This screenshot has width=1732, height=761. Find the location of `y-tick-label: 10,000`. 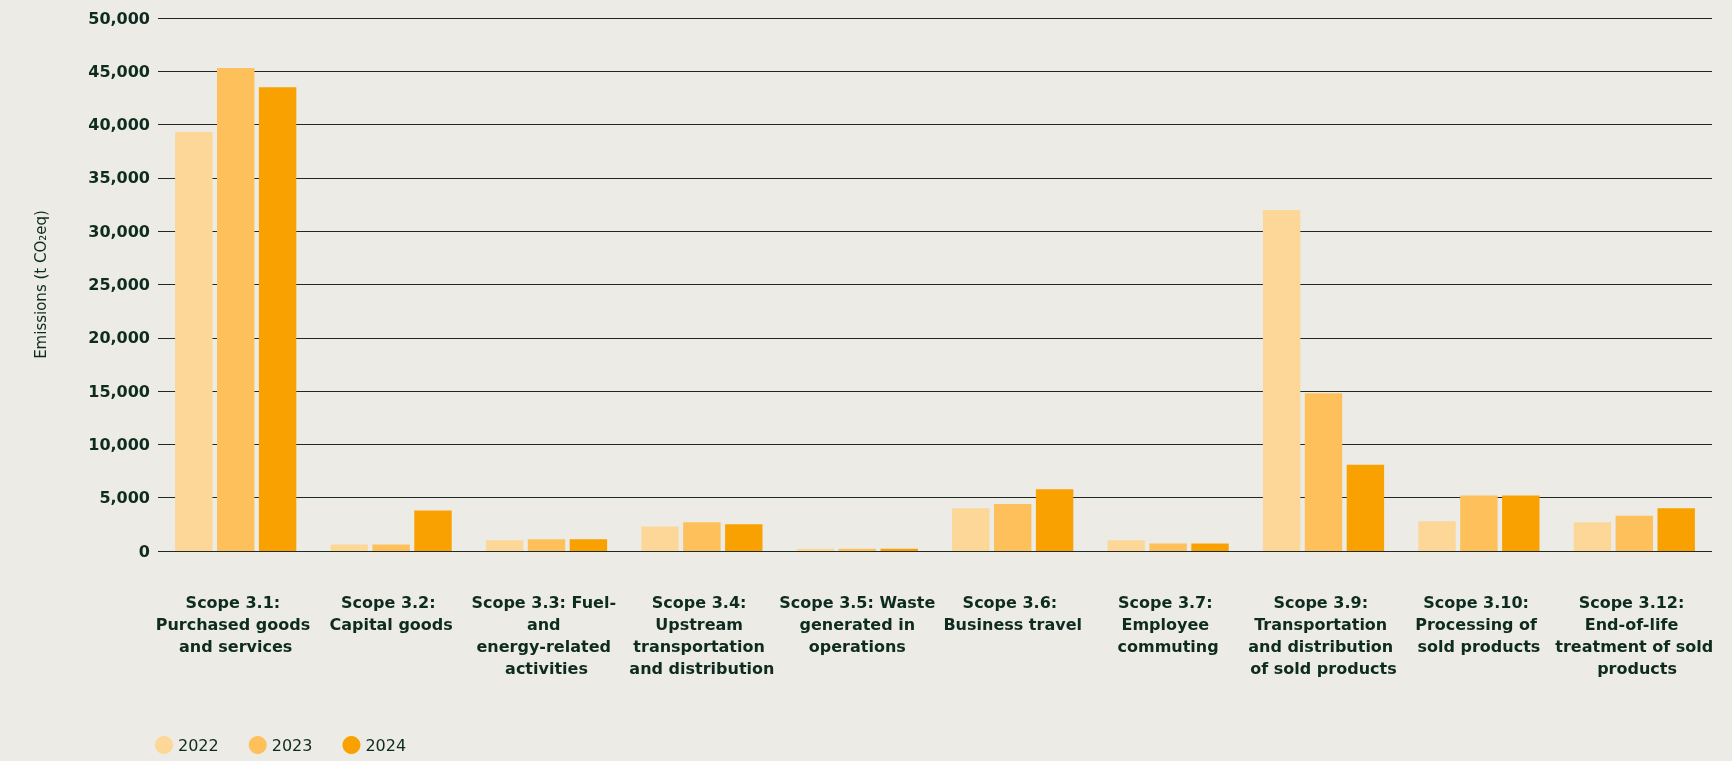

y-tick-label: 10,000 is located at coordinates (119, 444).